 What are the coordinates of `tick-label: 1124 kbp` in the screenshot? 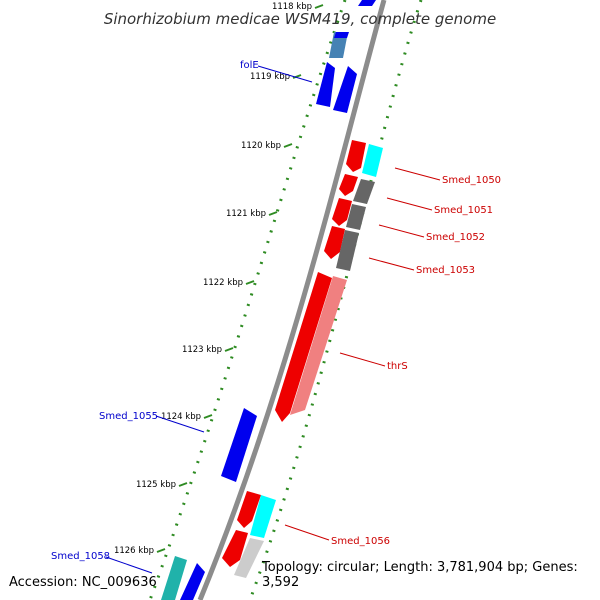 It's located at (181, 417).